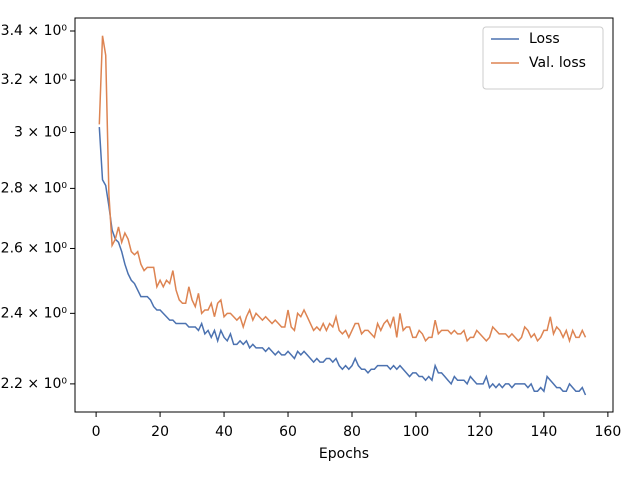 The height and width of the screenshot is (480, 640). Describe the element at coordinates (352, 432) in the screenshot. I see `x-tick-label: 80` at that location.